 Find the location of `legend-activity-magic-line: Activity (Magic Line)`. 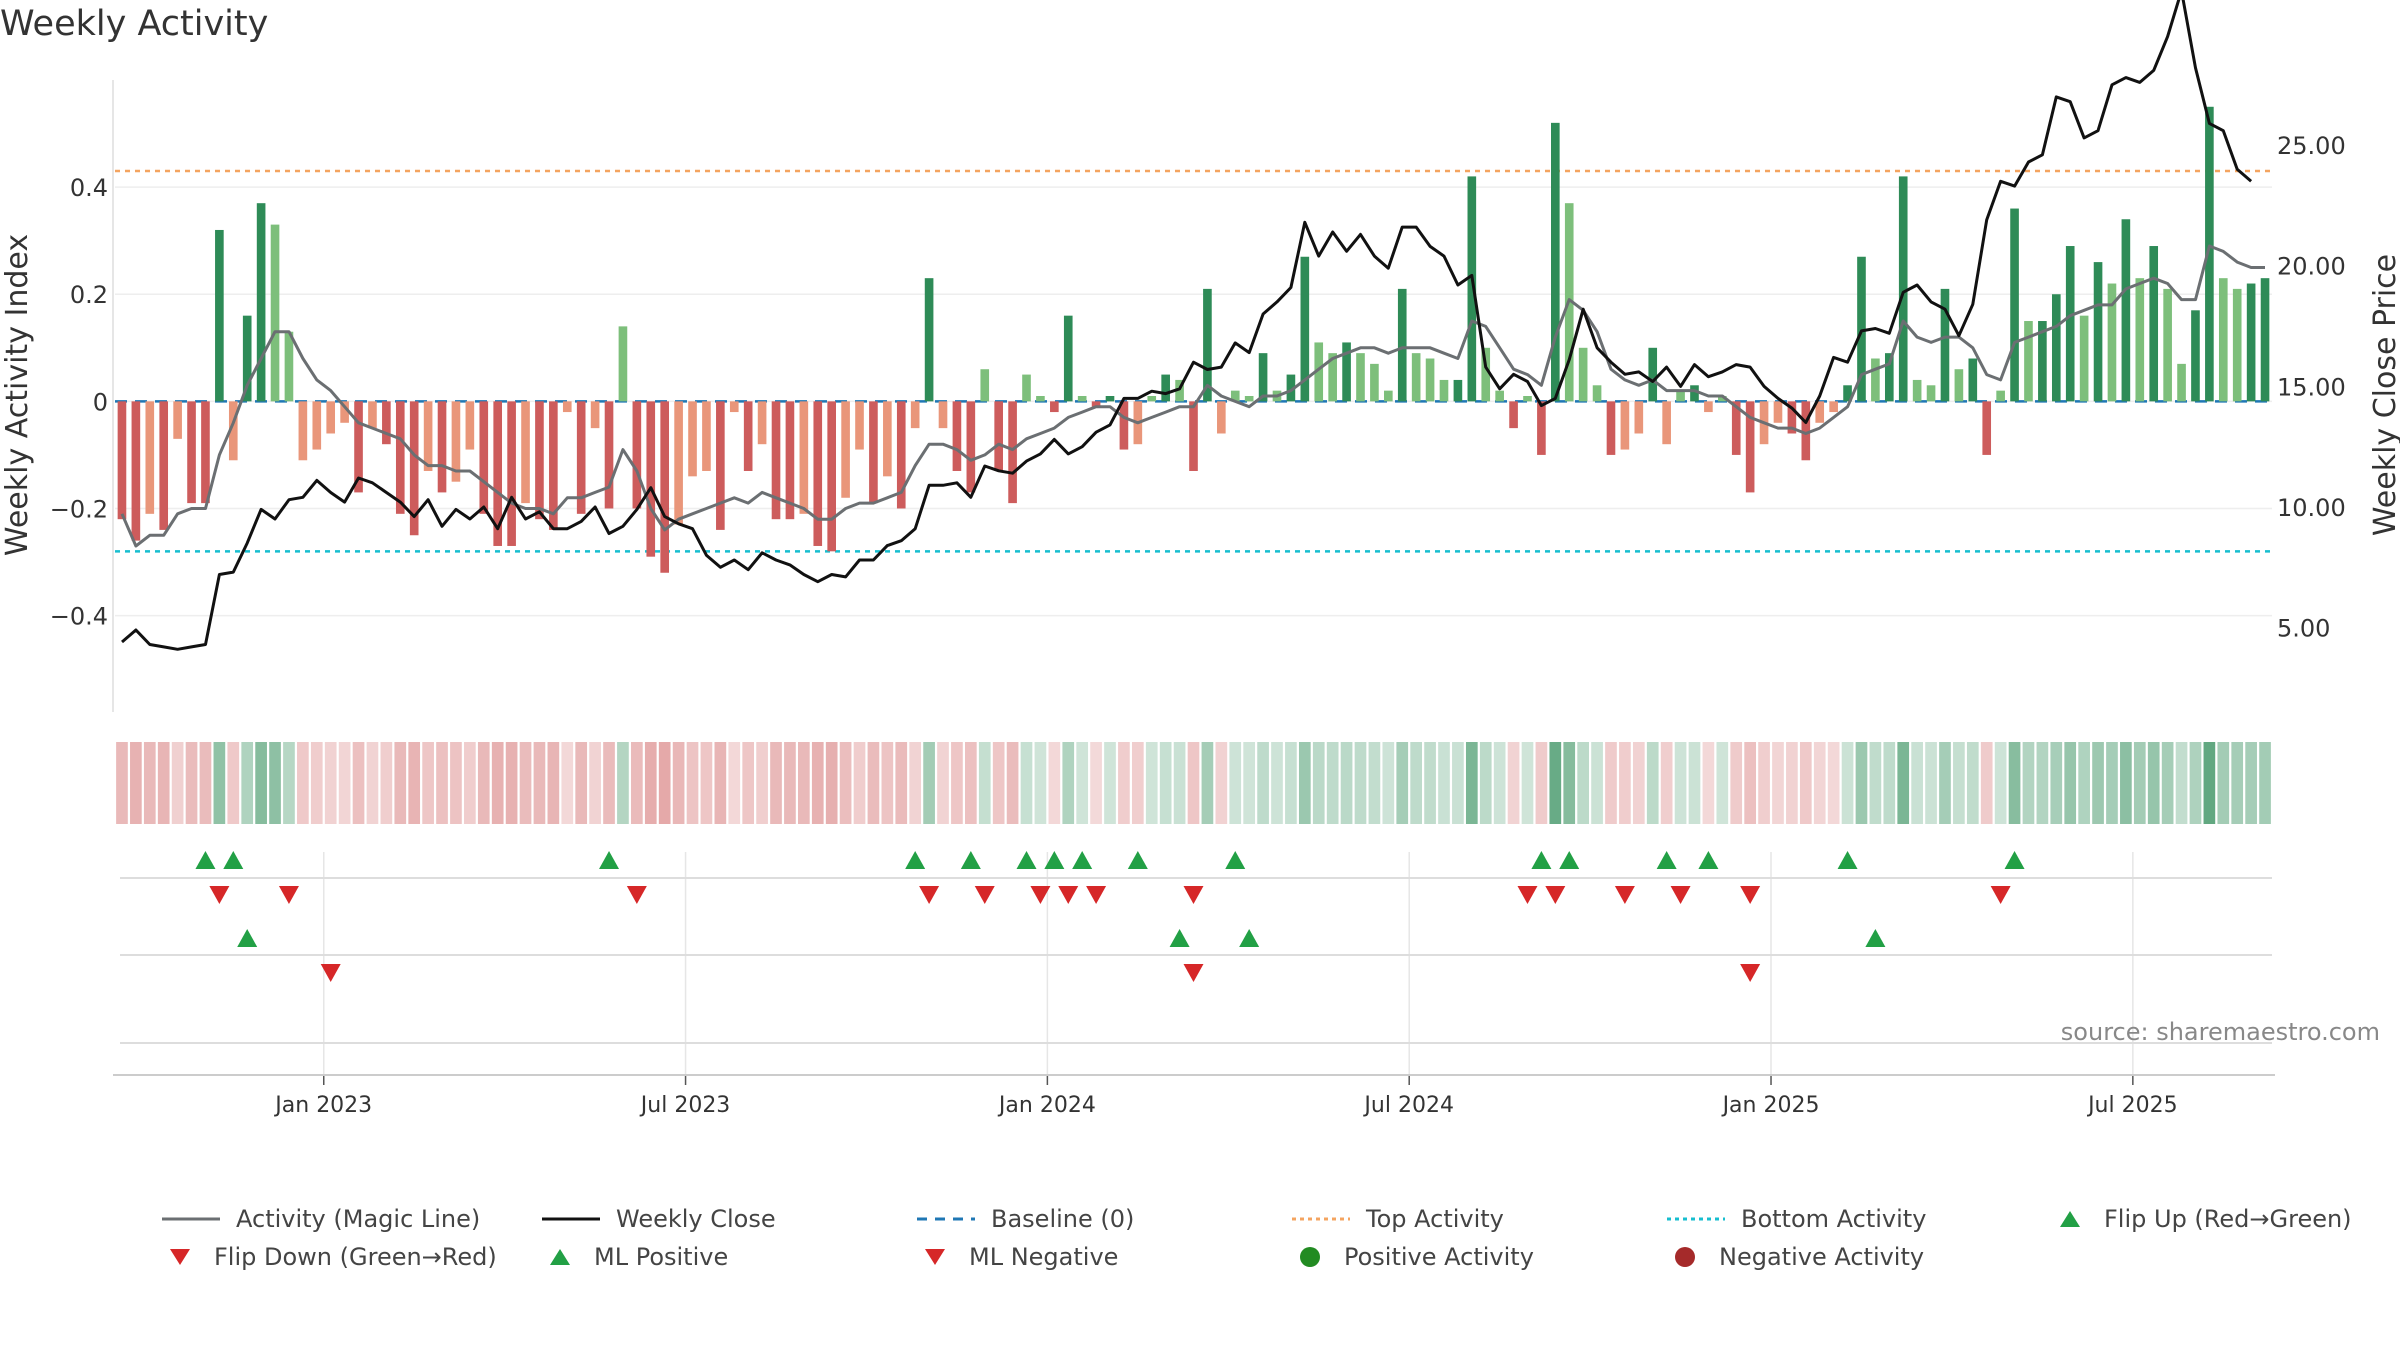

legend-activity-magic-line: Activity (Magic Line) is located at coordinates (320, 1219).